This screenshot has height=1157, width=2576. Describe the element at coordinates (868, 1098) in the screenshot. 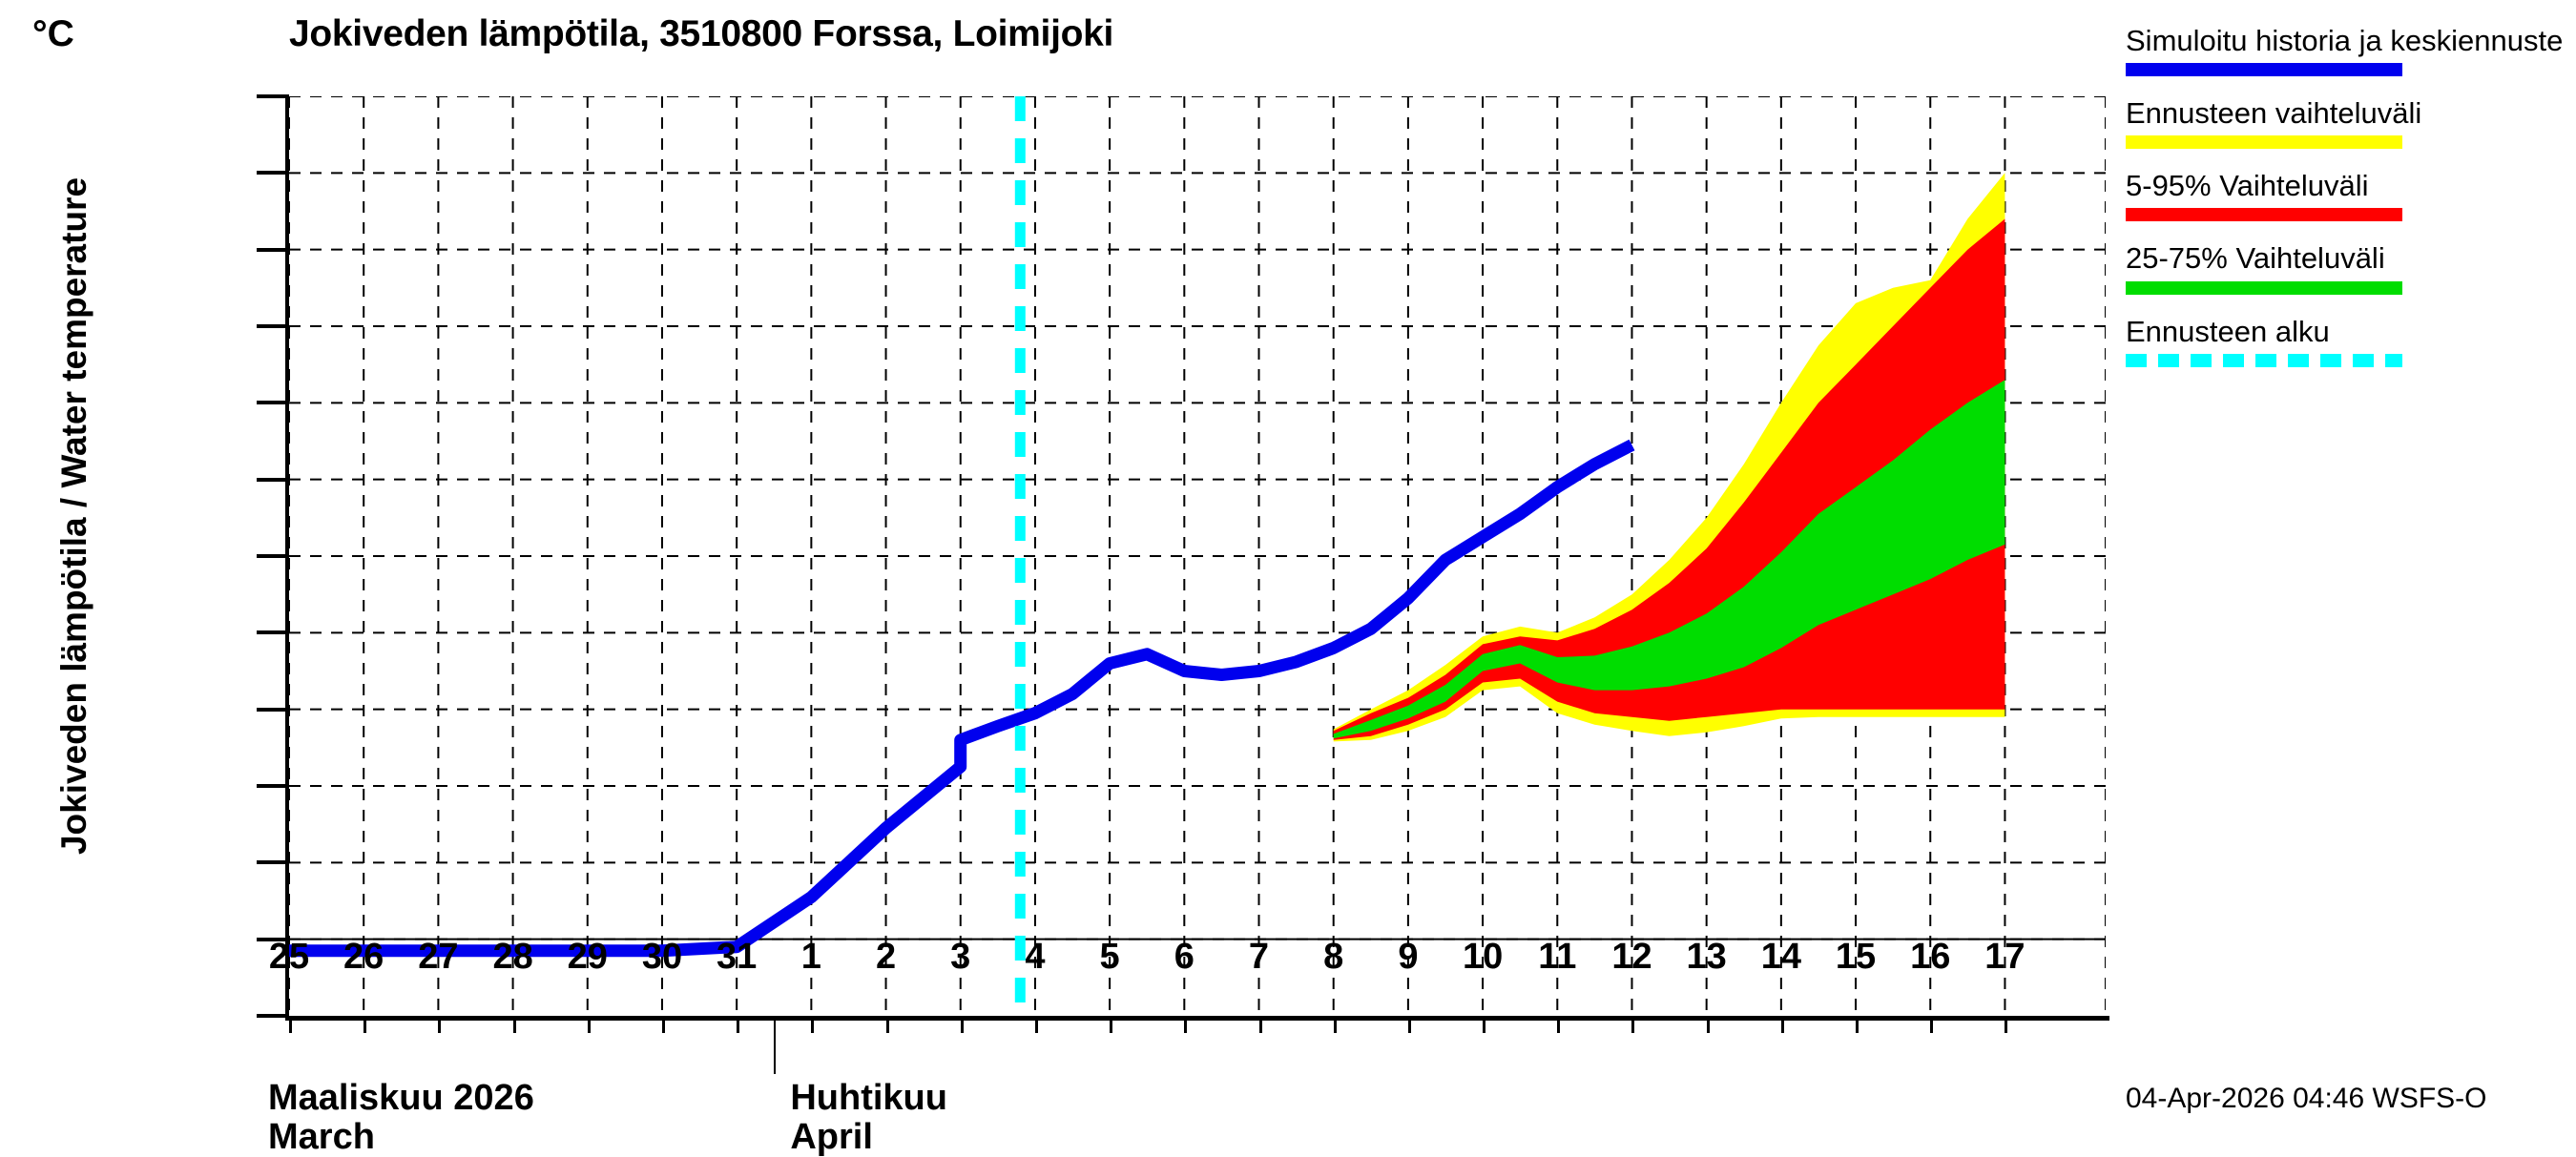

I see `month-name-fi: Huhtikuu` at that location.